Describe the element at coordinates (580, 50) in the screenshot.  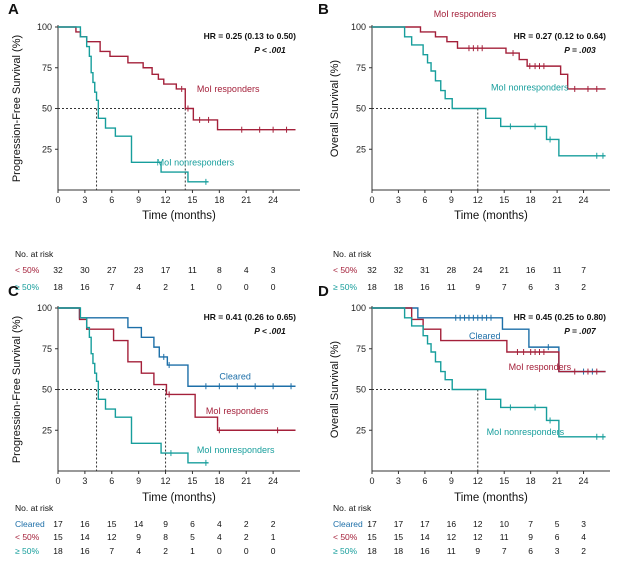
I see `p-value-annotation: P = .003` at that location.